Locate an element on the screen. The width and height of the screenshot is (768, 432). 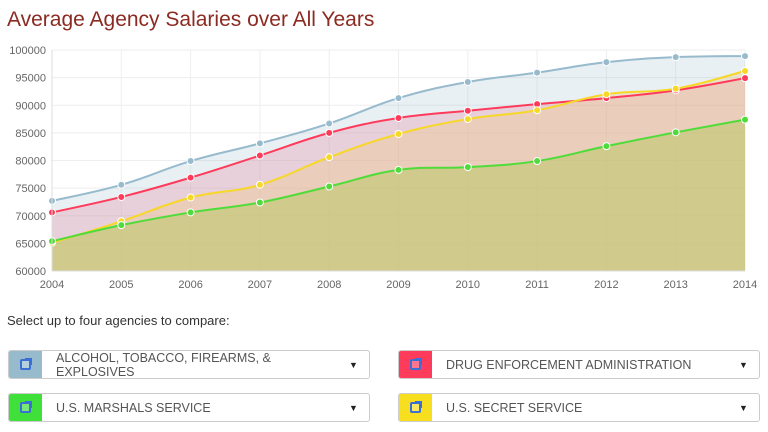
x-tick-label: 2007 is located at coordinates (260, 285).